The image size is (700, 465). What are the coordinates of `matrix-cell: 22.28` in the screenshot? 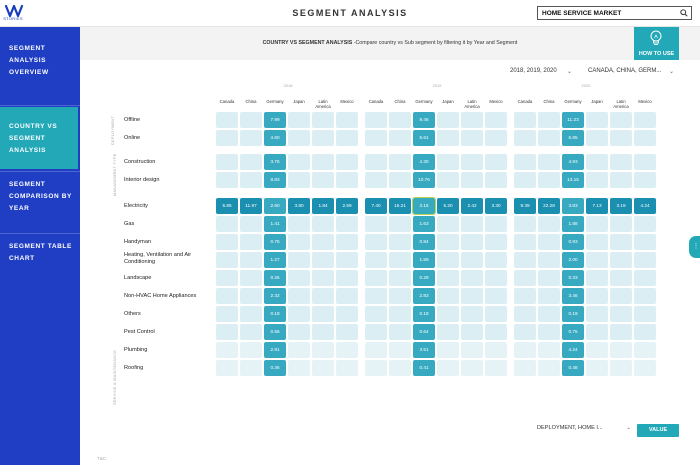 It's located at (549, 206).